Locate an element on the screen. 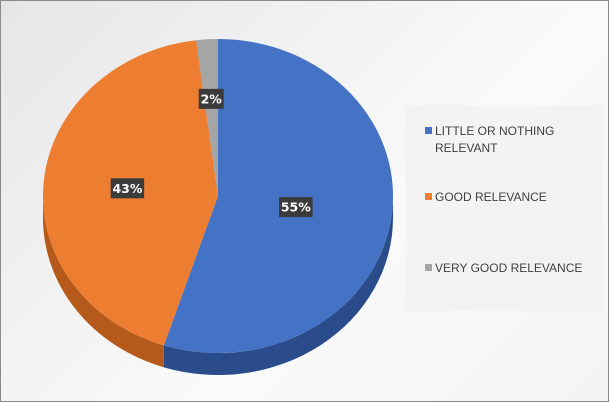  legend-item-very-good-relevance: VERY GOOD RELEVANCE is located at coordinates (512, 268).